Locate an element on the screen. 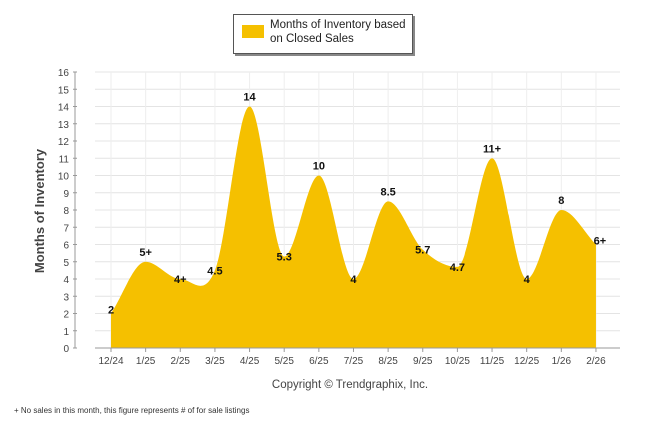 This screenshot has height=434, width=646. x-tick-label: 5/25 is located at coordinates (284, 361).